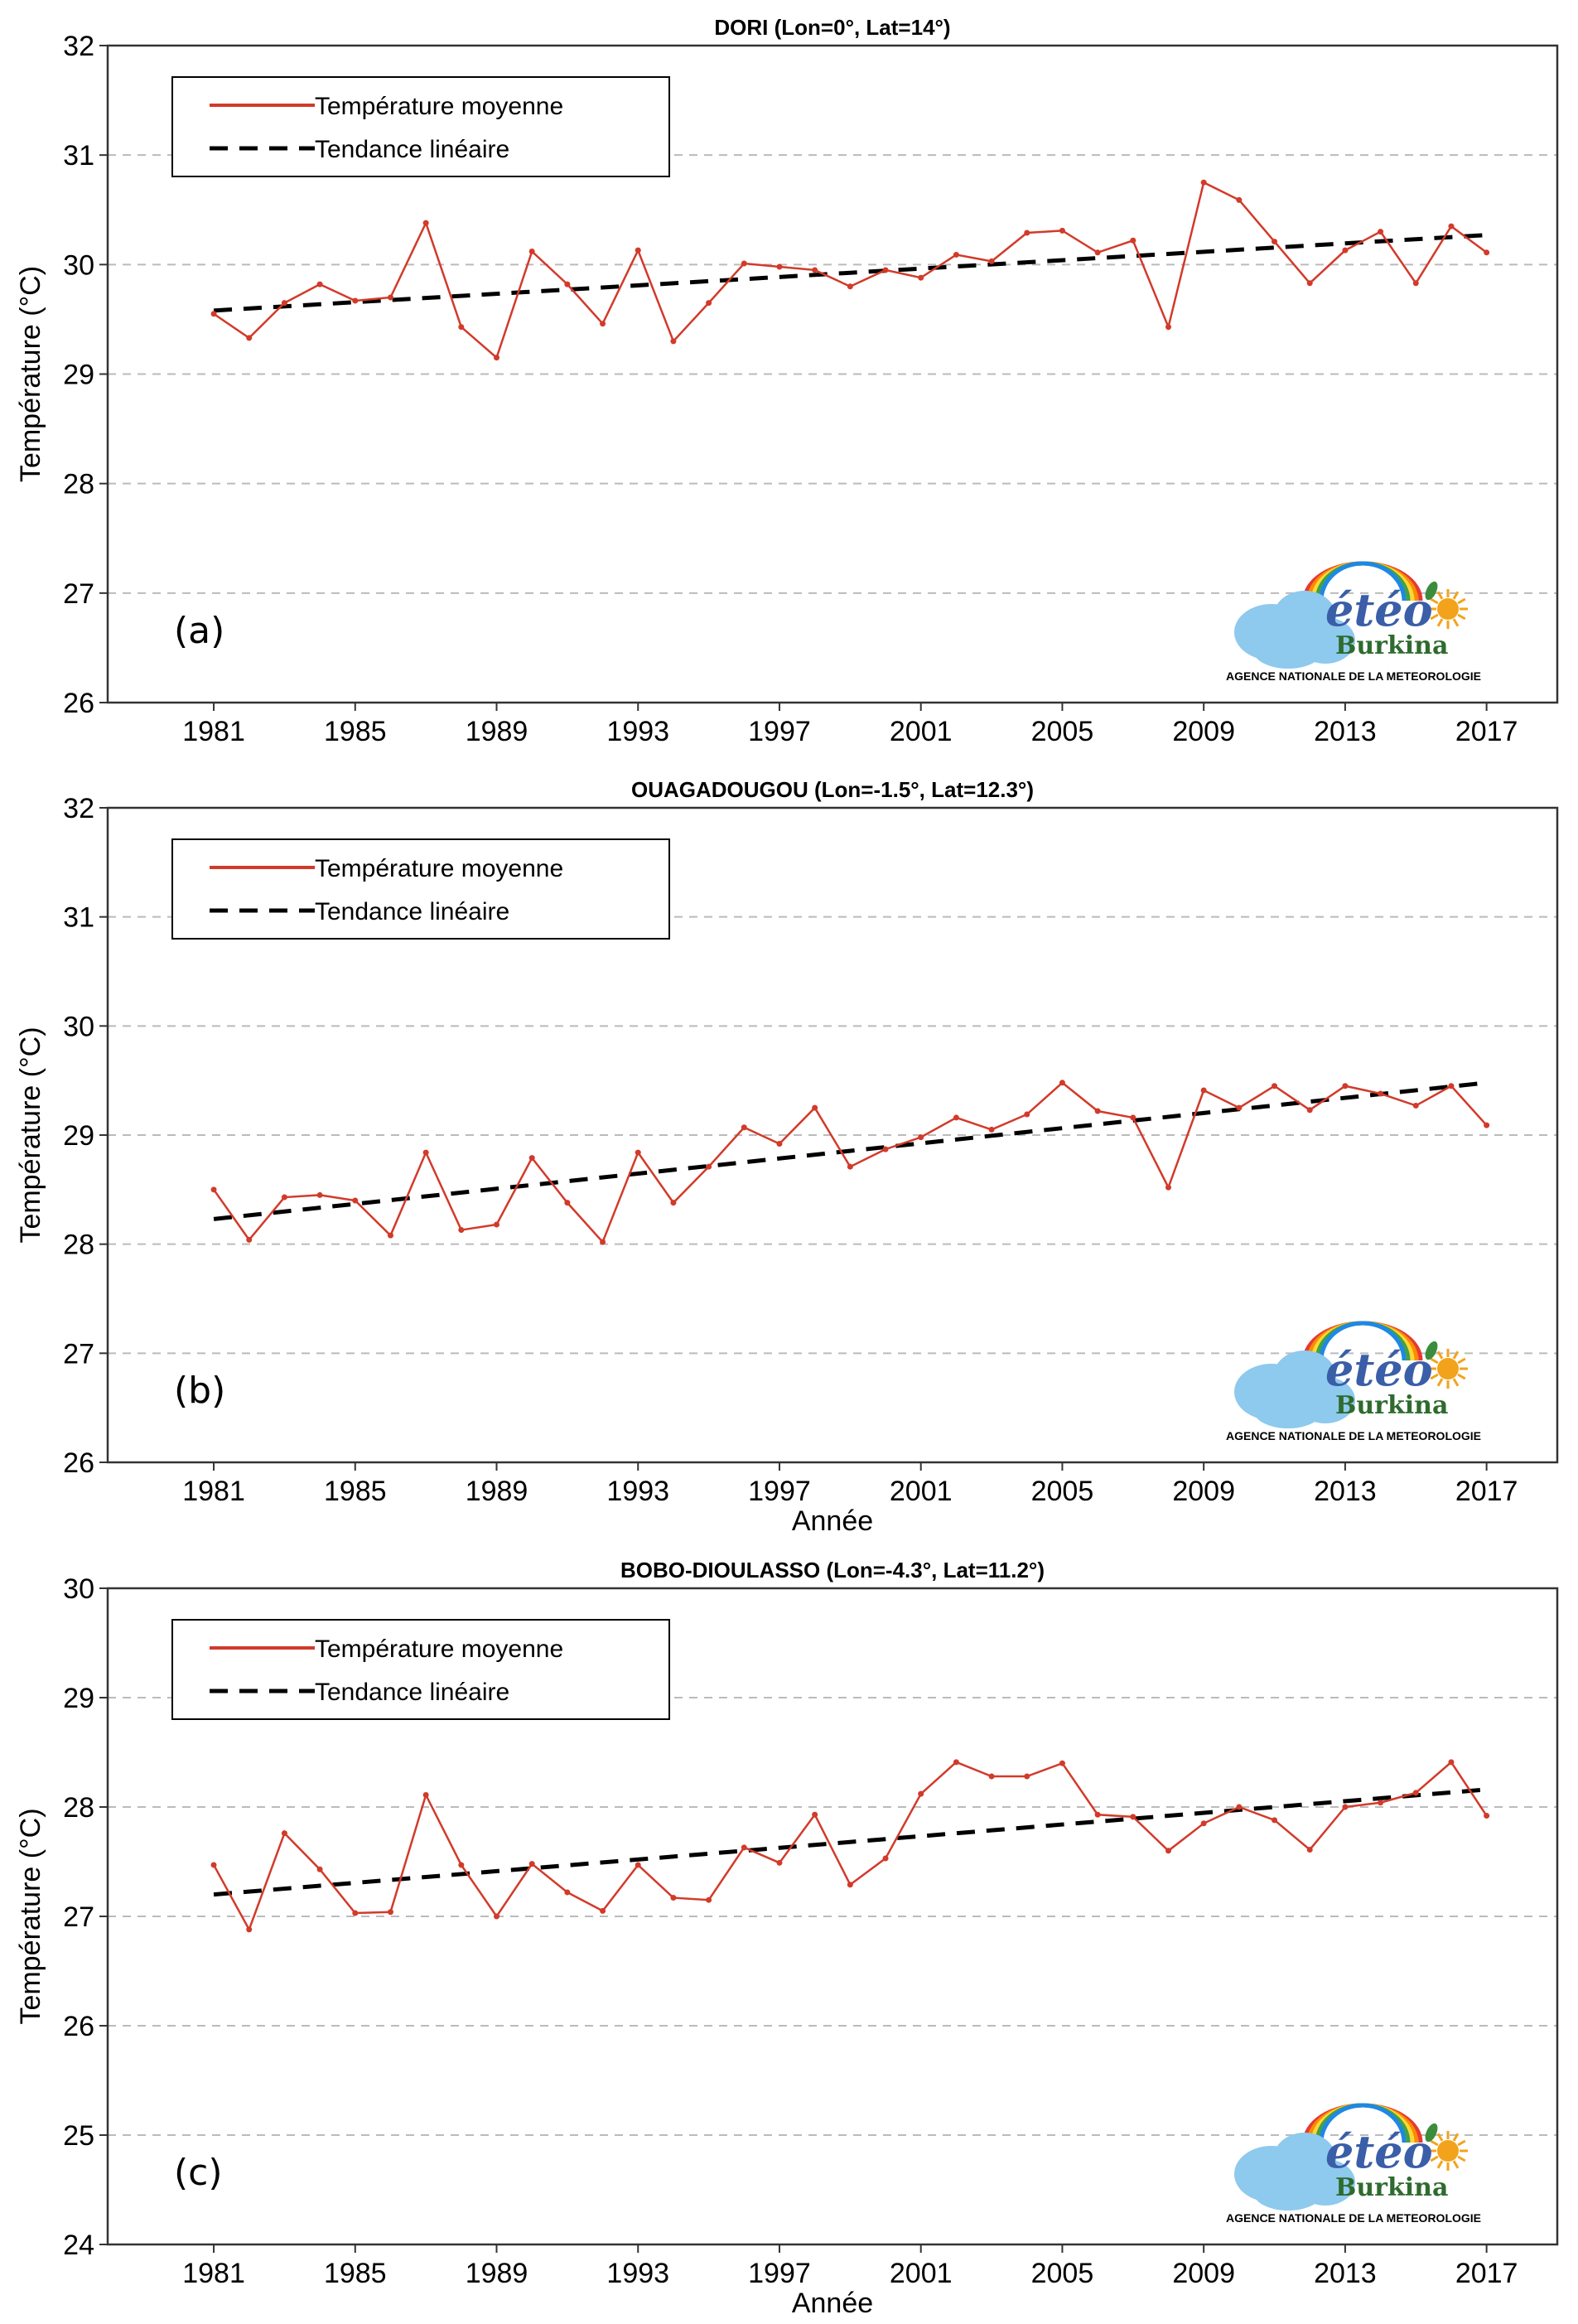 The height and width of the screenshot is (2324, 1578). Describe the element at coordinates (439, 868) in the screenshot. I see `legend-series-label: Température moyenne` at that location.